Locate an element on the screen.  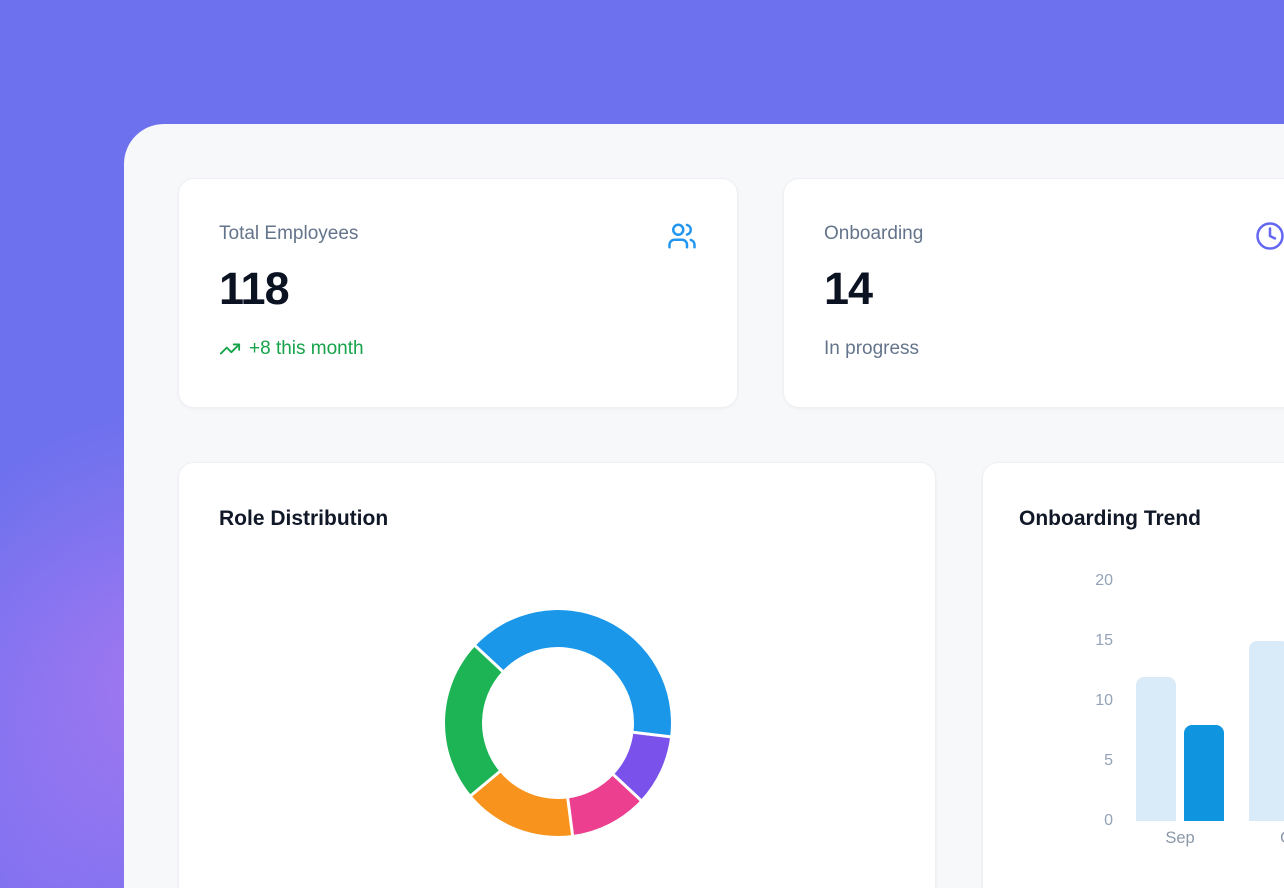
x-axis-label: Sep is located at coordinates (1180, 838).